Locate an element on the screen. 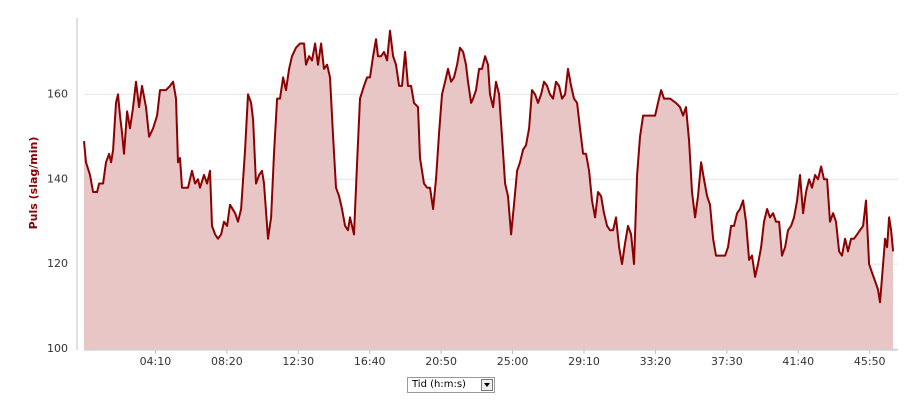 Image resolution: width=916 pixels, height=407 pixels. x-tick-label: 25:00 is located at coordinates (513, 361).